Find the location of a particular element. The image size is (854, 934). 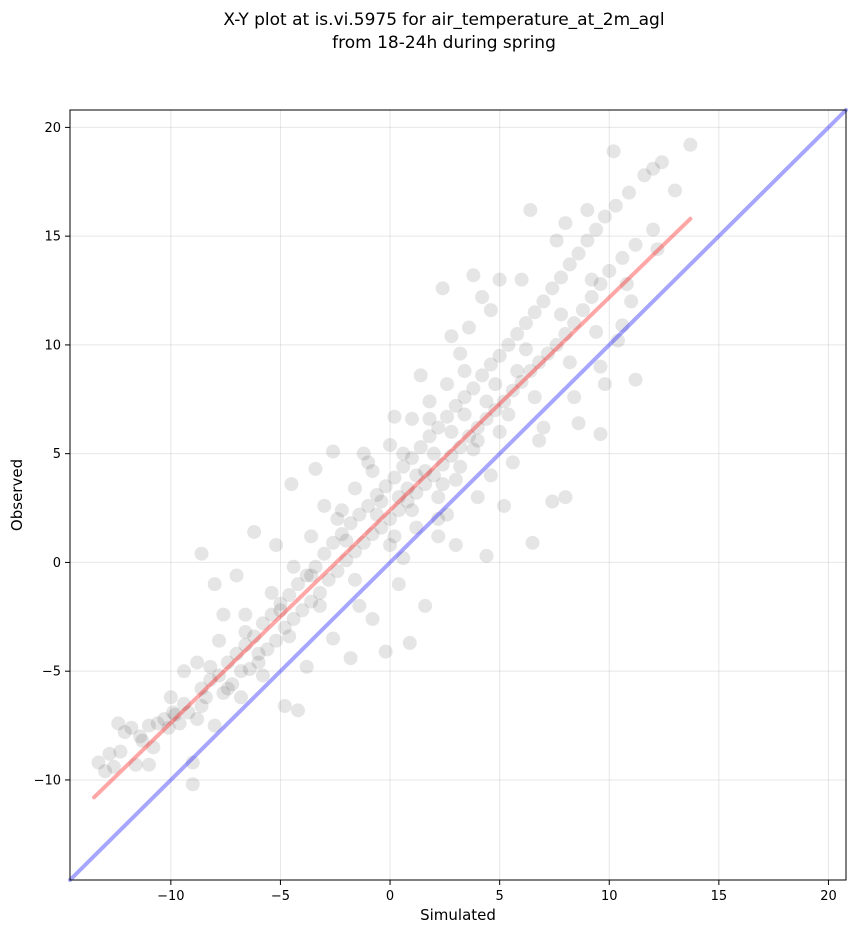

y-tick-label: 5 is located at coordinates (57, 454).